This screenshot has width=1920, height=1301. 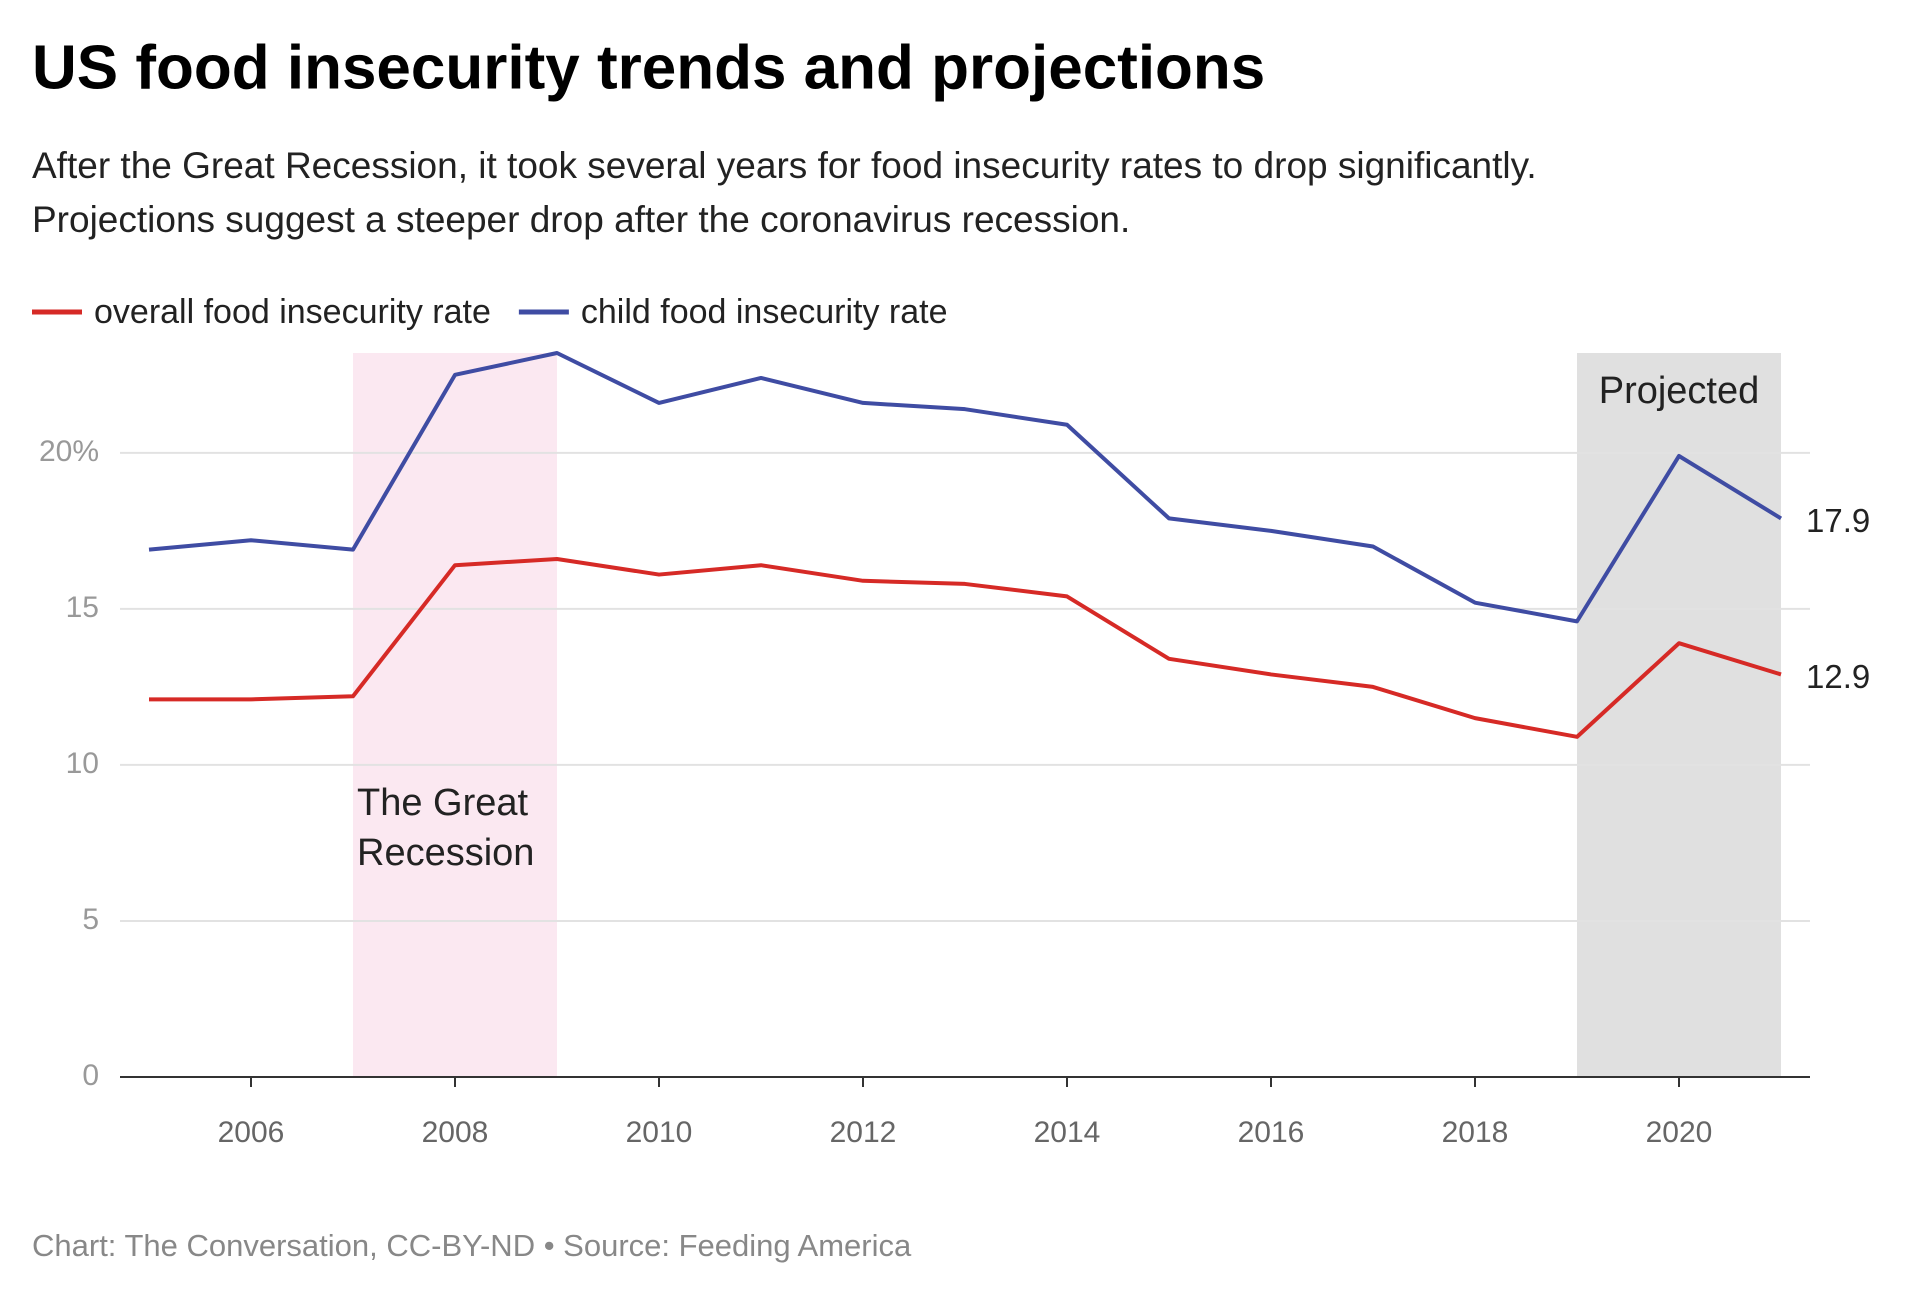 I want to click on legend-label: child food insecurity rate, so click(x=764, y=312).